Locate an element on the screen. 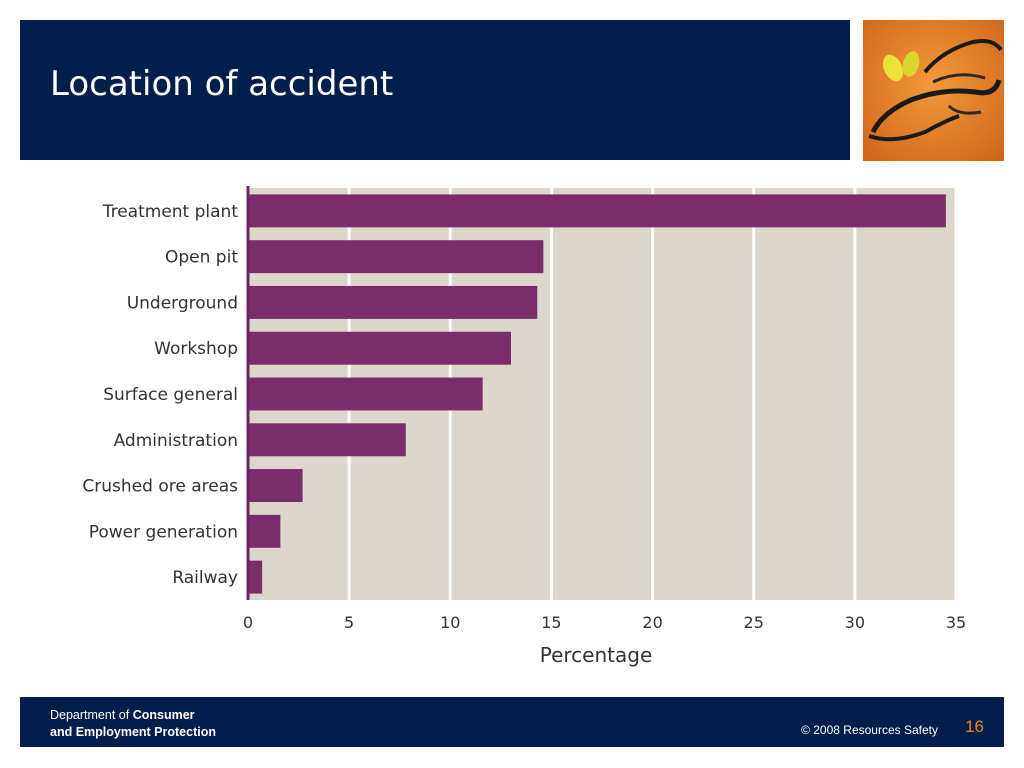 The height and width of the screenshot is (768, 1024). x-tick-label: 0 is located at coordinates (248, 622).